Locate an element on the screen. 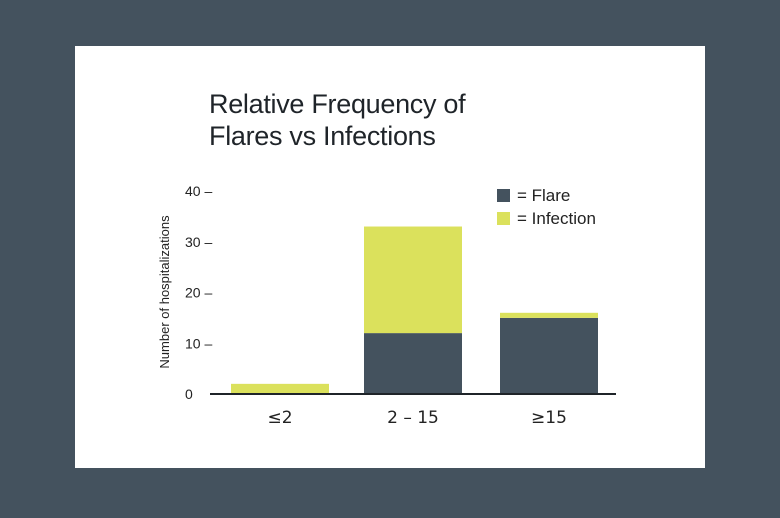 Image resolution: width=780 pixels, height=518 pixels. y-tick-label: 40 – is located at coordinates (198, 191).